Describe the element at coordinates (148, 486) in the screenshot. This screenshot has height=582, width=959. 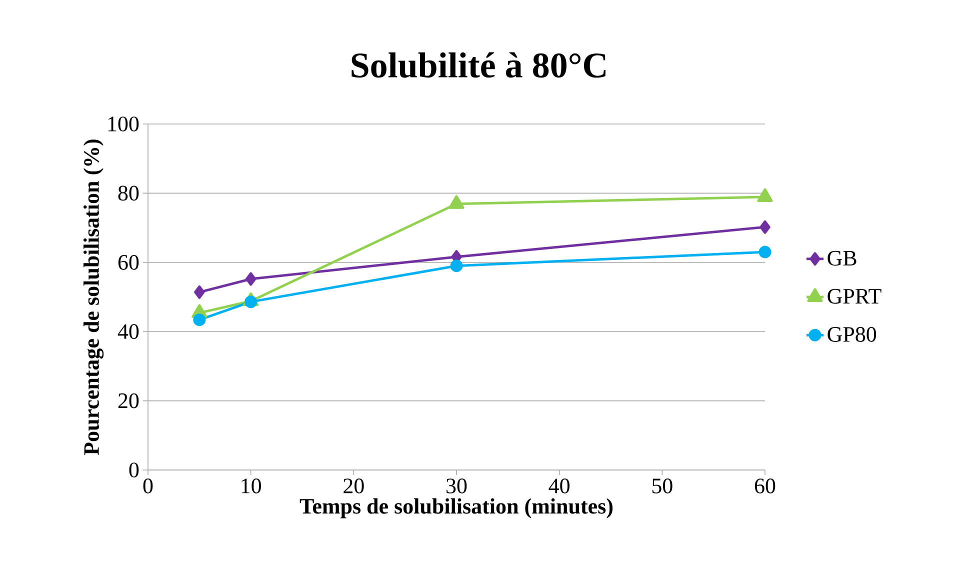
I see `x-tick-label: 0` at that location.